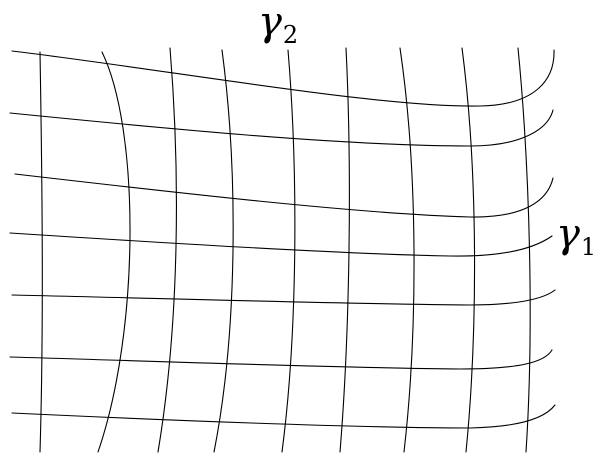 Image resolution: width=594 pixels, height=457 pixels. Describe the element at coordinates (568, 234) in the screenshot. I see `gamma1-symbol: γ` at that location.